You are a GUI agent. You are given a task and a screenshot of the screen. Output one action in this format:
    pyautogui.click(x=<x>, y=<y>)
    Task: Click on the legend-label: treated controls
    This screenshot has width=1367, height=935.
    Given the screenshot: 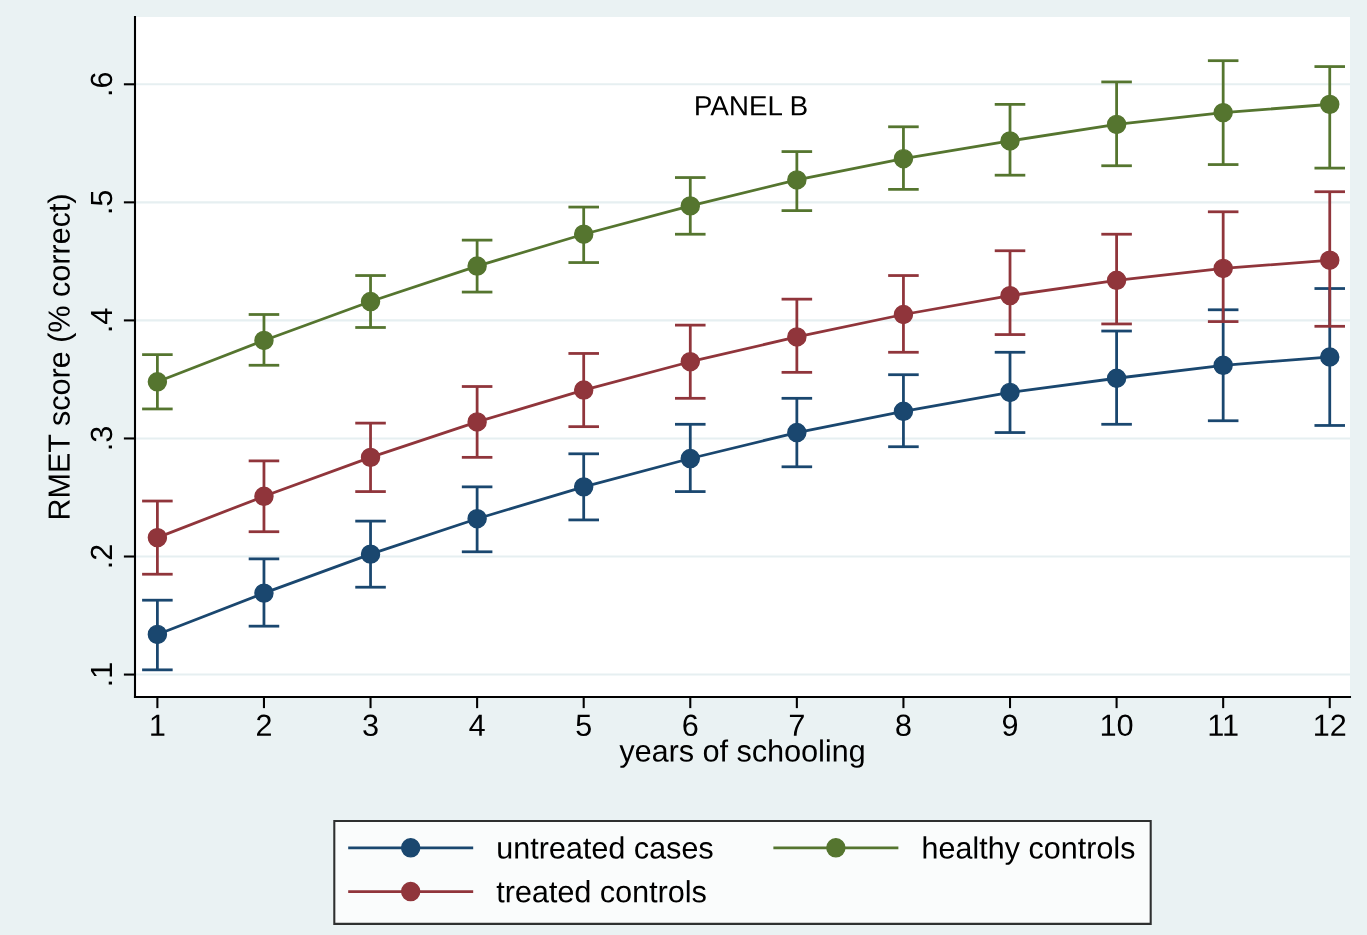 What is the action you would take?
    pyautogui.click(x=601, y=891)
    